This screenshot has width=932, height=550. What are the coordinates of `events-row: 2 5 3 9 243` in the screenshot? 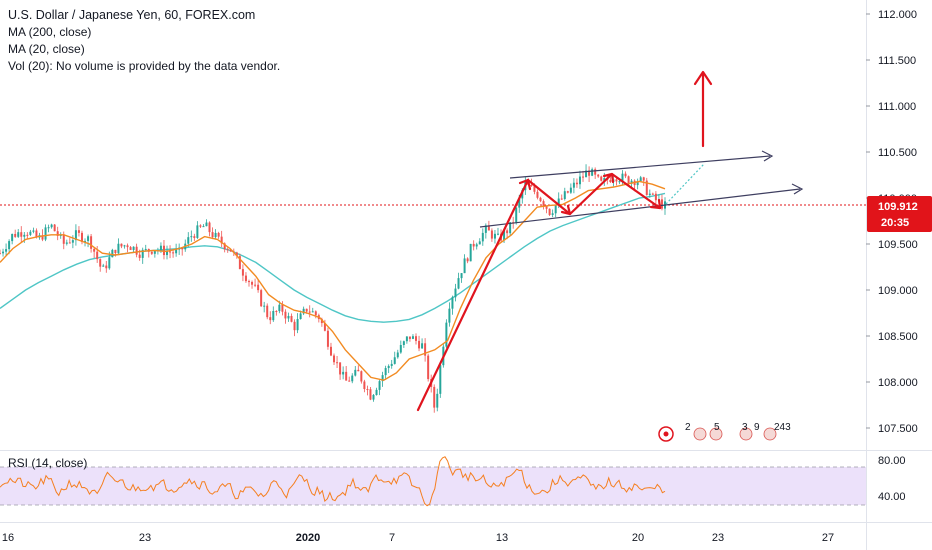 It's located at (724, 432).